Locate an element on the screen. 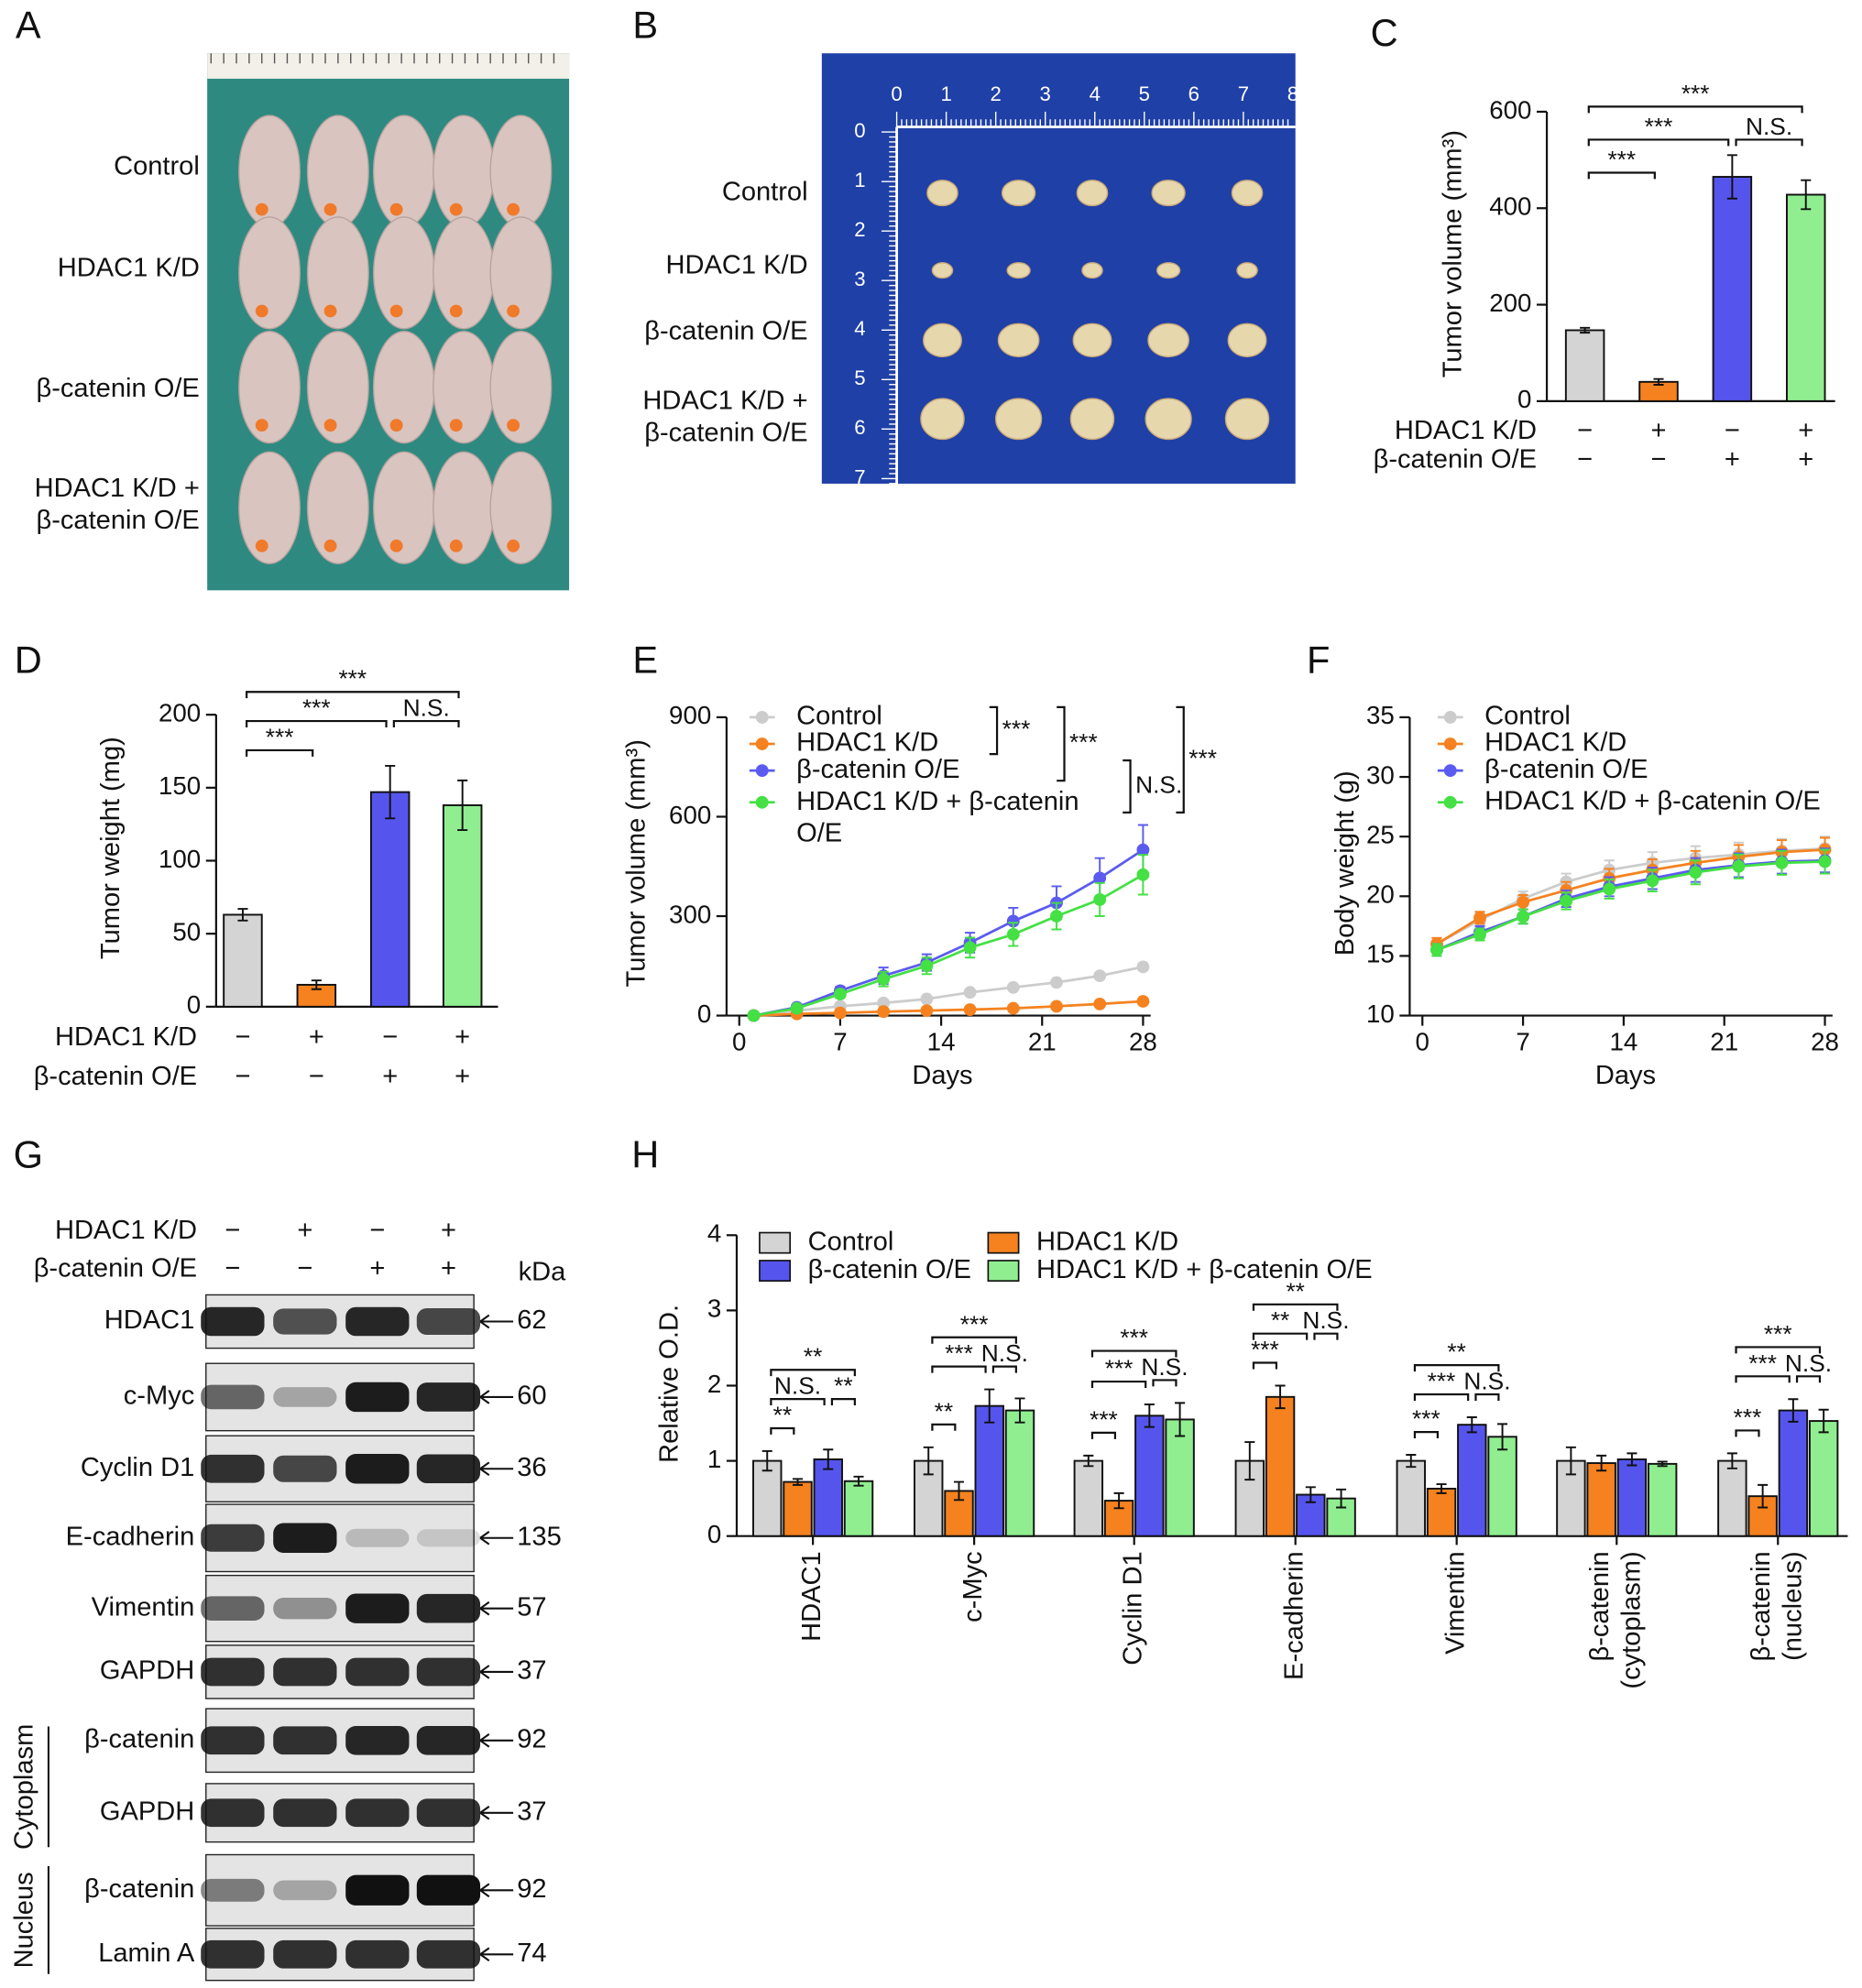 This screenshot has width=1862, height=1988. legend-label: HDAC1 K/D is located at coordinates (1555, 743).